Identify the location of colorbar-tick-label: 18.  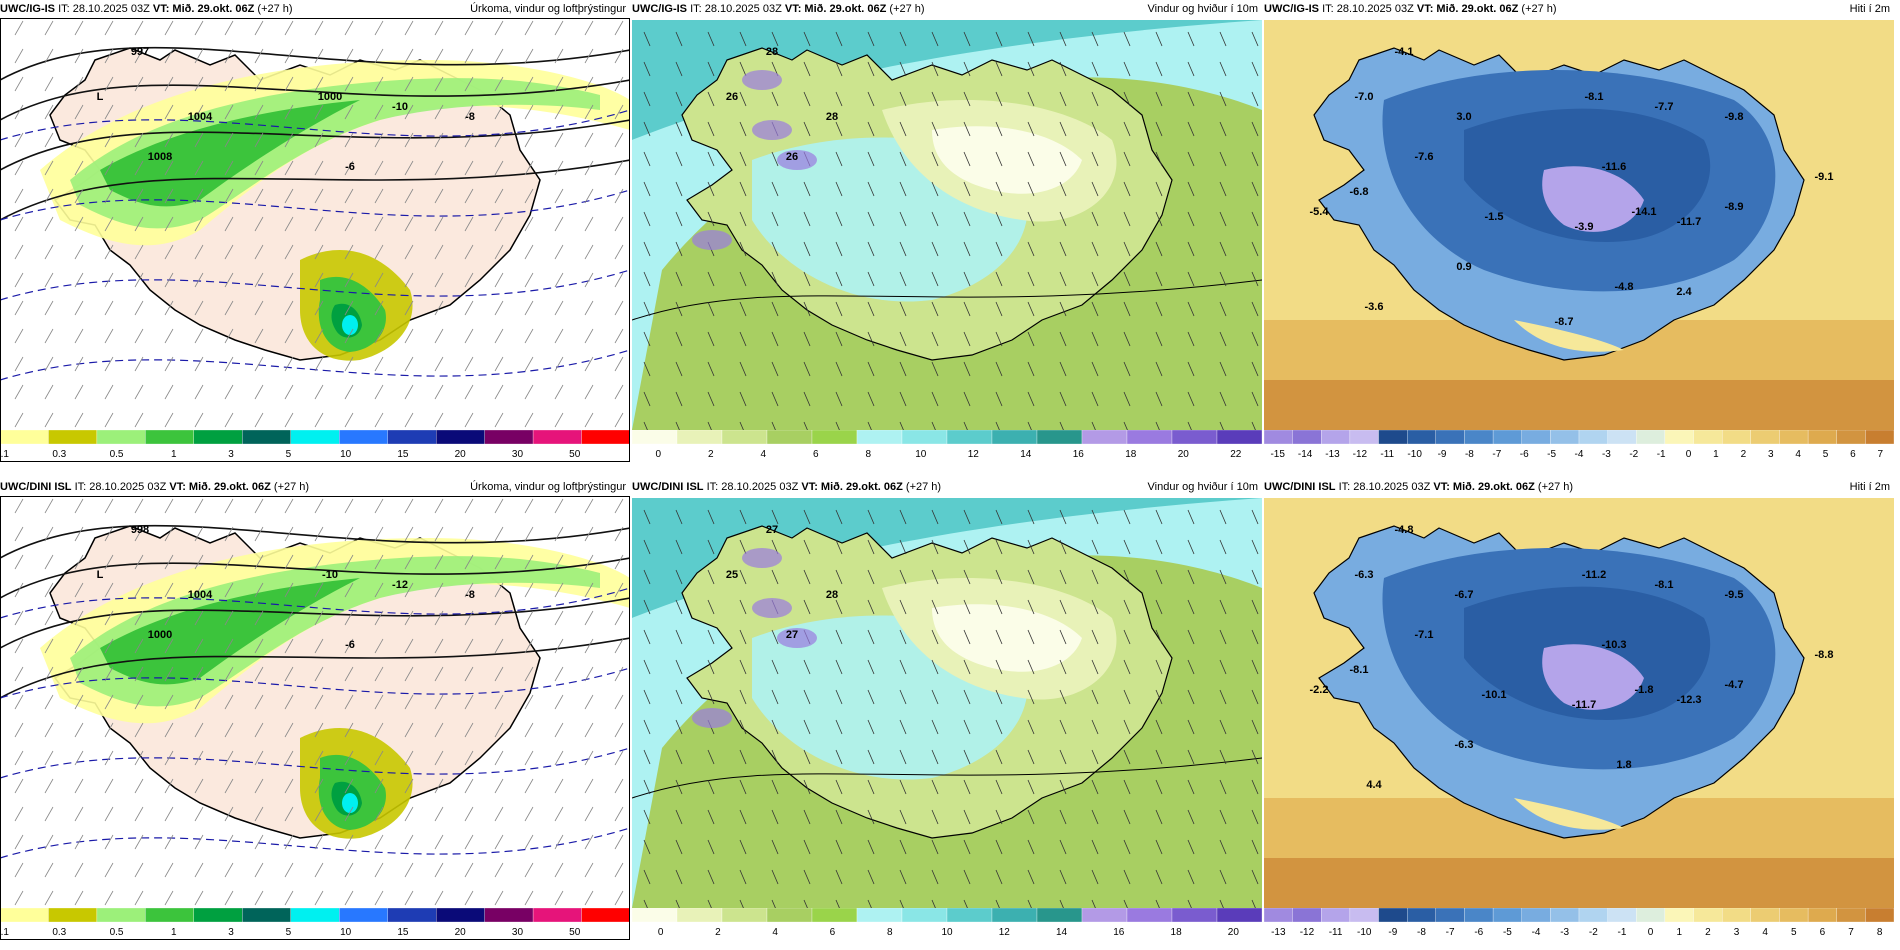
(1131, 454).